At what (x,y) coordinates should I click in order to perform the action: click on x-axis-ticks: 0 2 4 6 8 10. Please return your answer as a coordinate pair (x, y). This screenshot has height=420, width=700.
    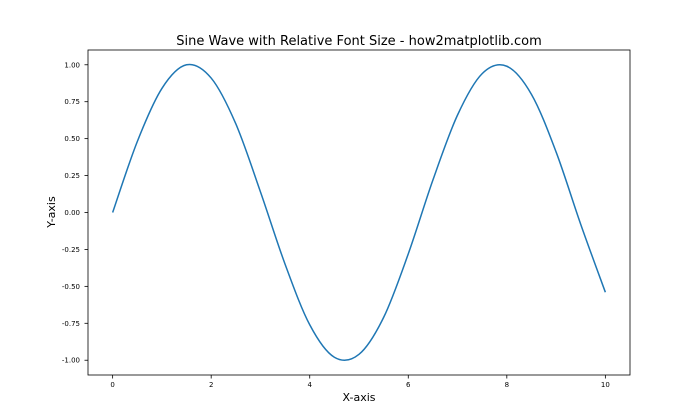
    Looking at the image, I should click on (360, 382).